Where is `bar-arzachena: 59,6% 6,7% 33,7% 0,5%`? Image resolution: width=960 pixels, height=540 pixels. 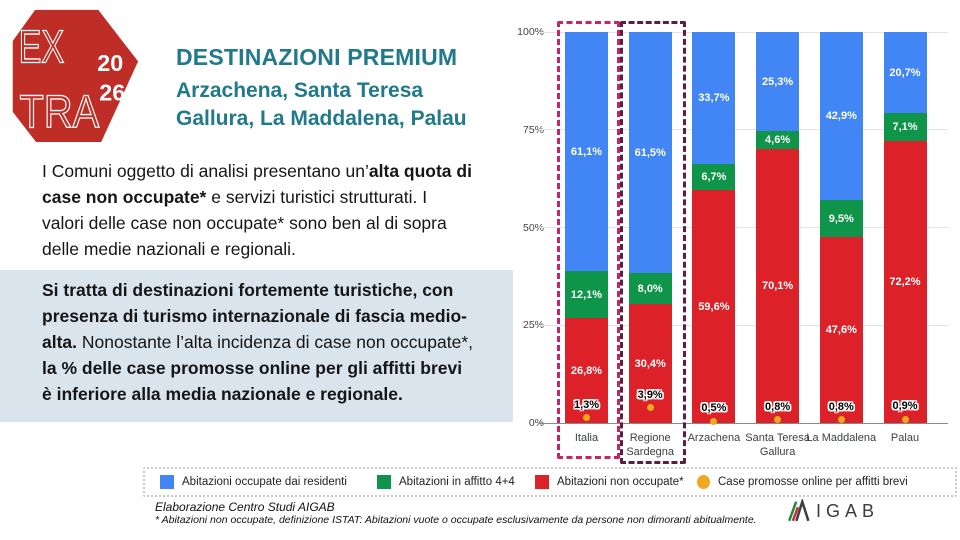
bar-arzachena: 59,6% 6,7% 33,7% 0,5% is located at coordinates (714, 228).